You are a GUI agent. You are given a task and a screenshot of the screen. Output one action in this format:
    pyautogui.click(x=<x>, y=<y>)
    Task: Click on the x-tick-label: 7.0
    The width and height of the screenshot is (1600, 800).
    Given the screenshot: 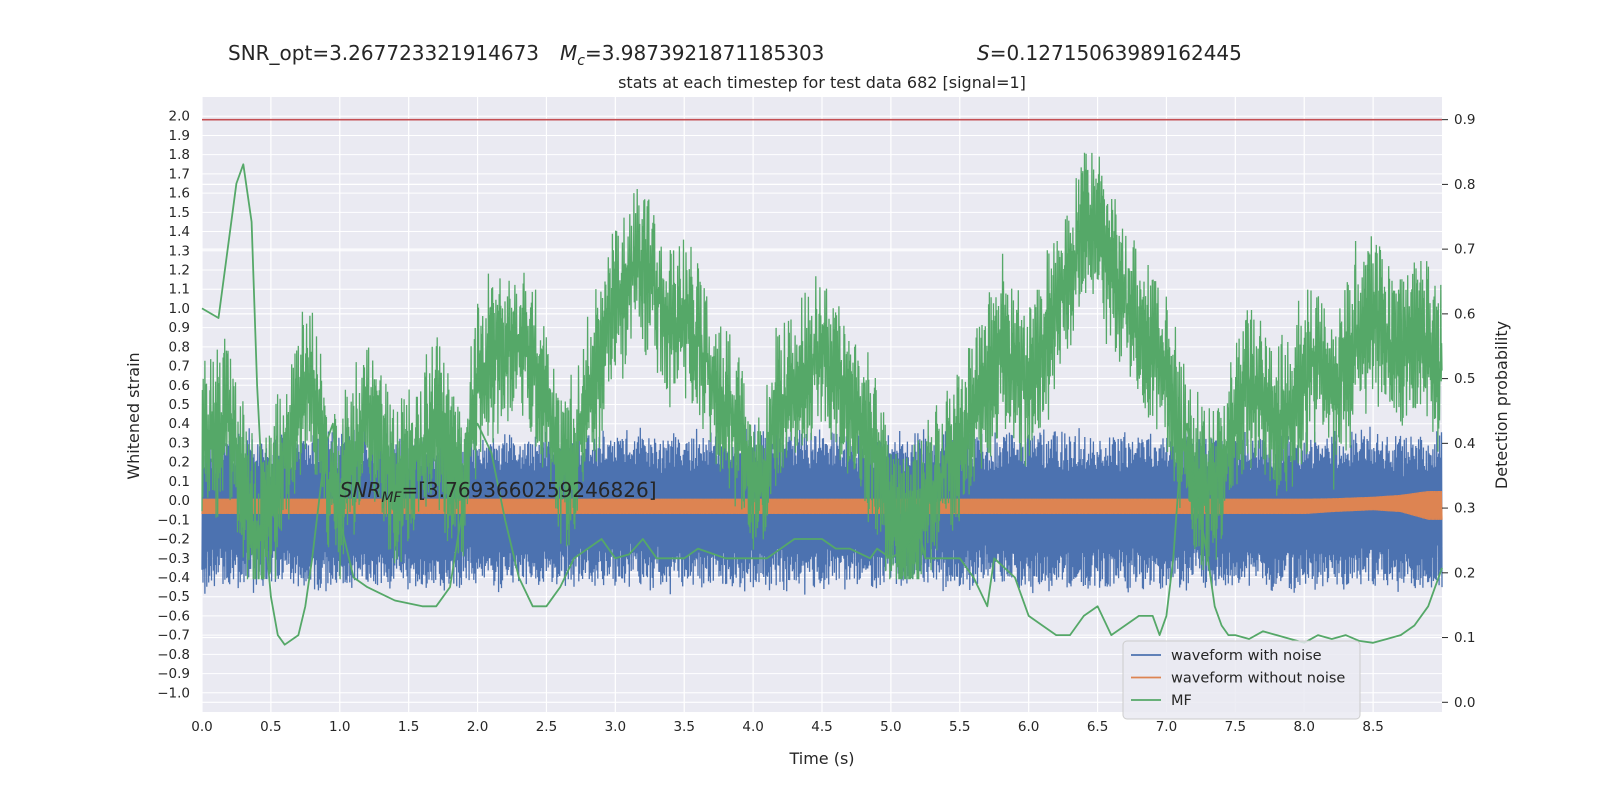 What is the action you would take?
    pyautogui.click(x=1166, y=727)
    